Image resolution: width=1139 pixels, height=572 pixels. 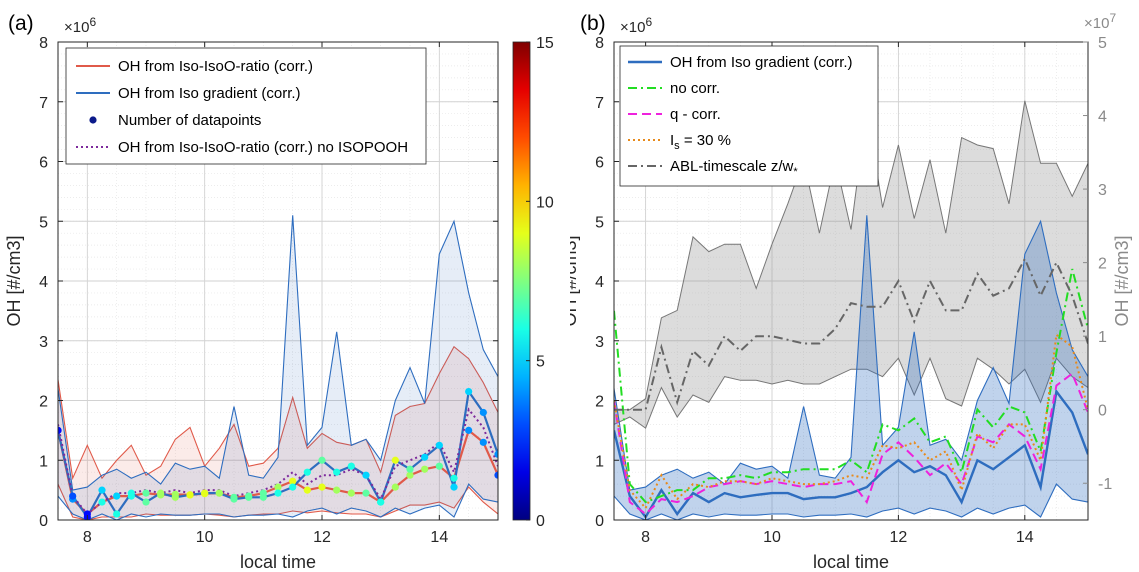 I want to click on legend-box, so click(x=749, y=116).